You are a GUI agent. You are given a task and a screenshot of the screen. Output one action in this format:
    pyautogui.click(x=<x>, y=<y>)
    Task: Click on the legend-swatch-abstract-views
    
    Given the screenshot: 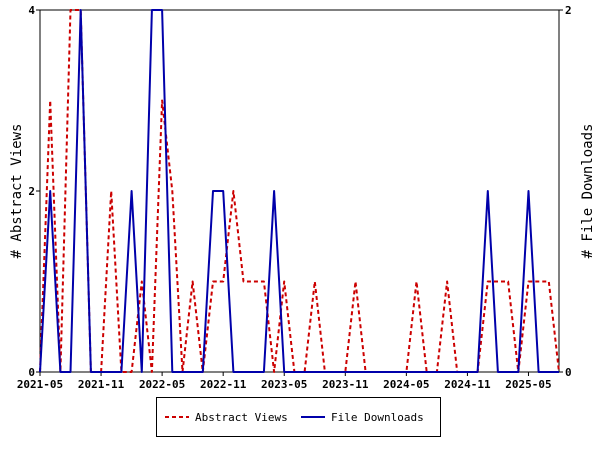 What is the action you would take?
    pyautogui.click(x=177, y=417)
    